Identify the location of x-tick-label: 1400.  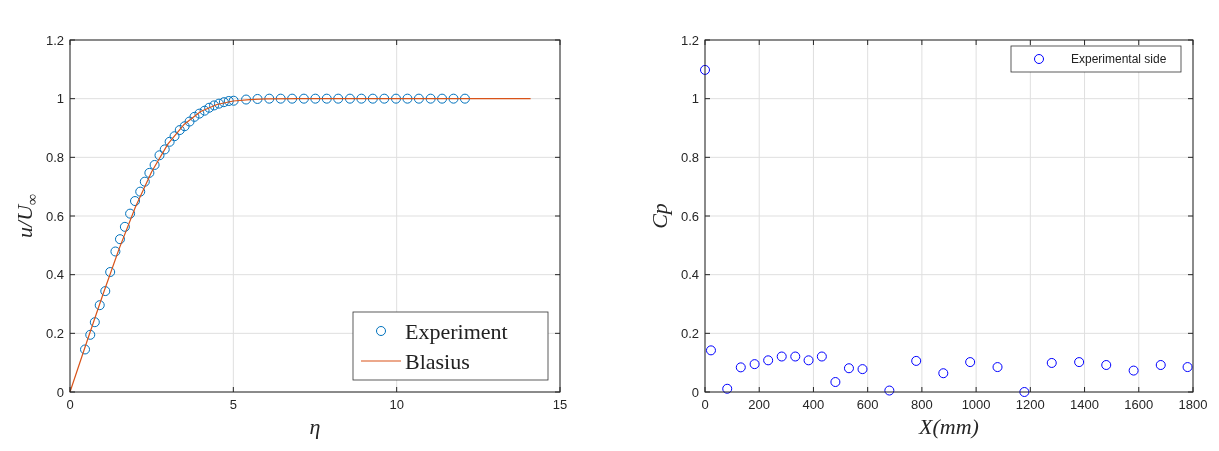
(1085, 404).